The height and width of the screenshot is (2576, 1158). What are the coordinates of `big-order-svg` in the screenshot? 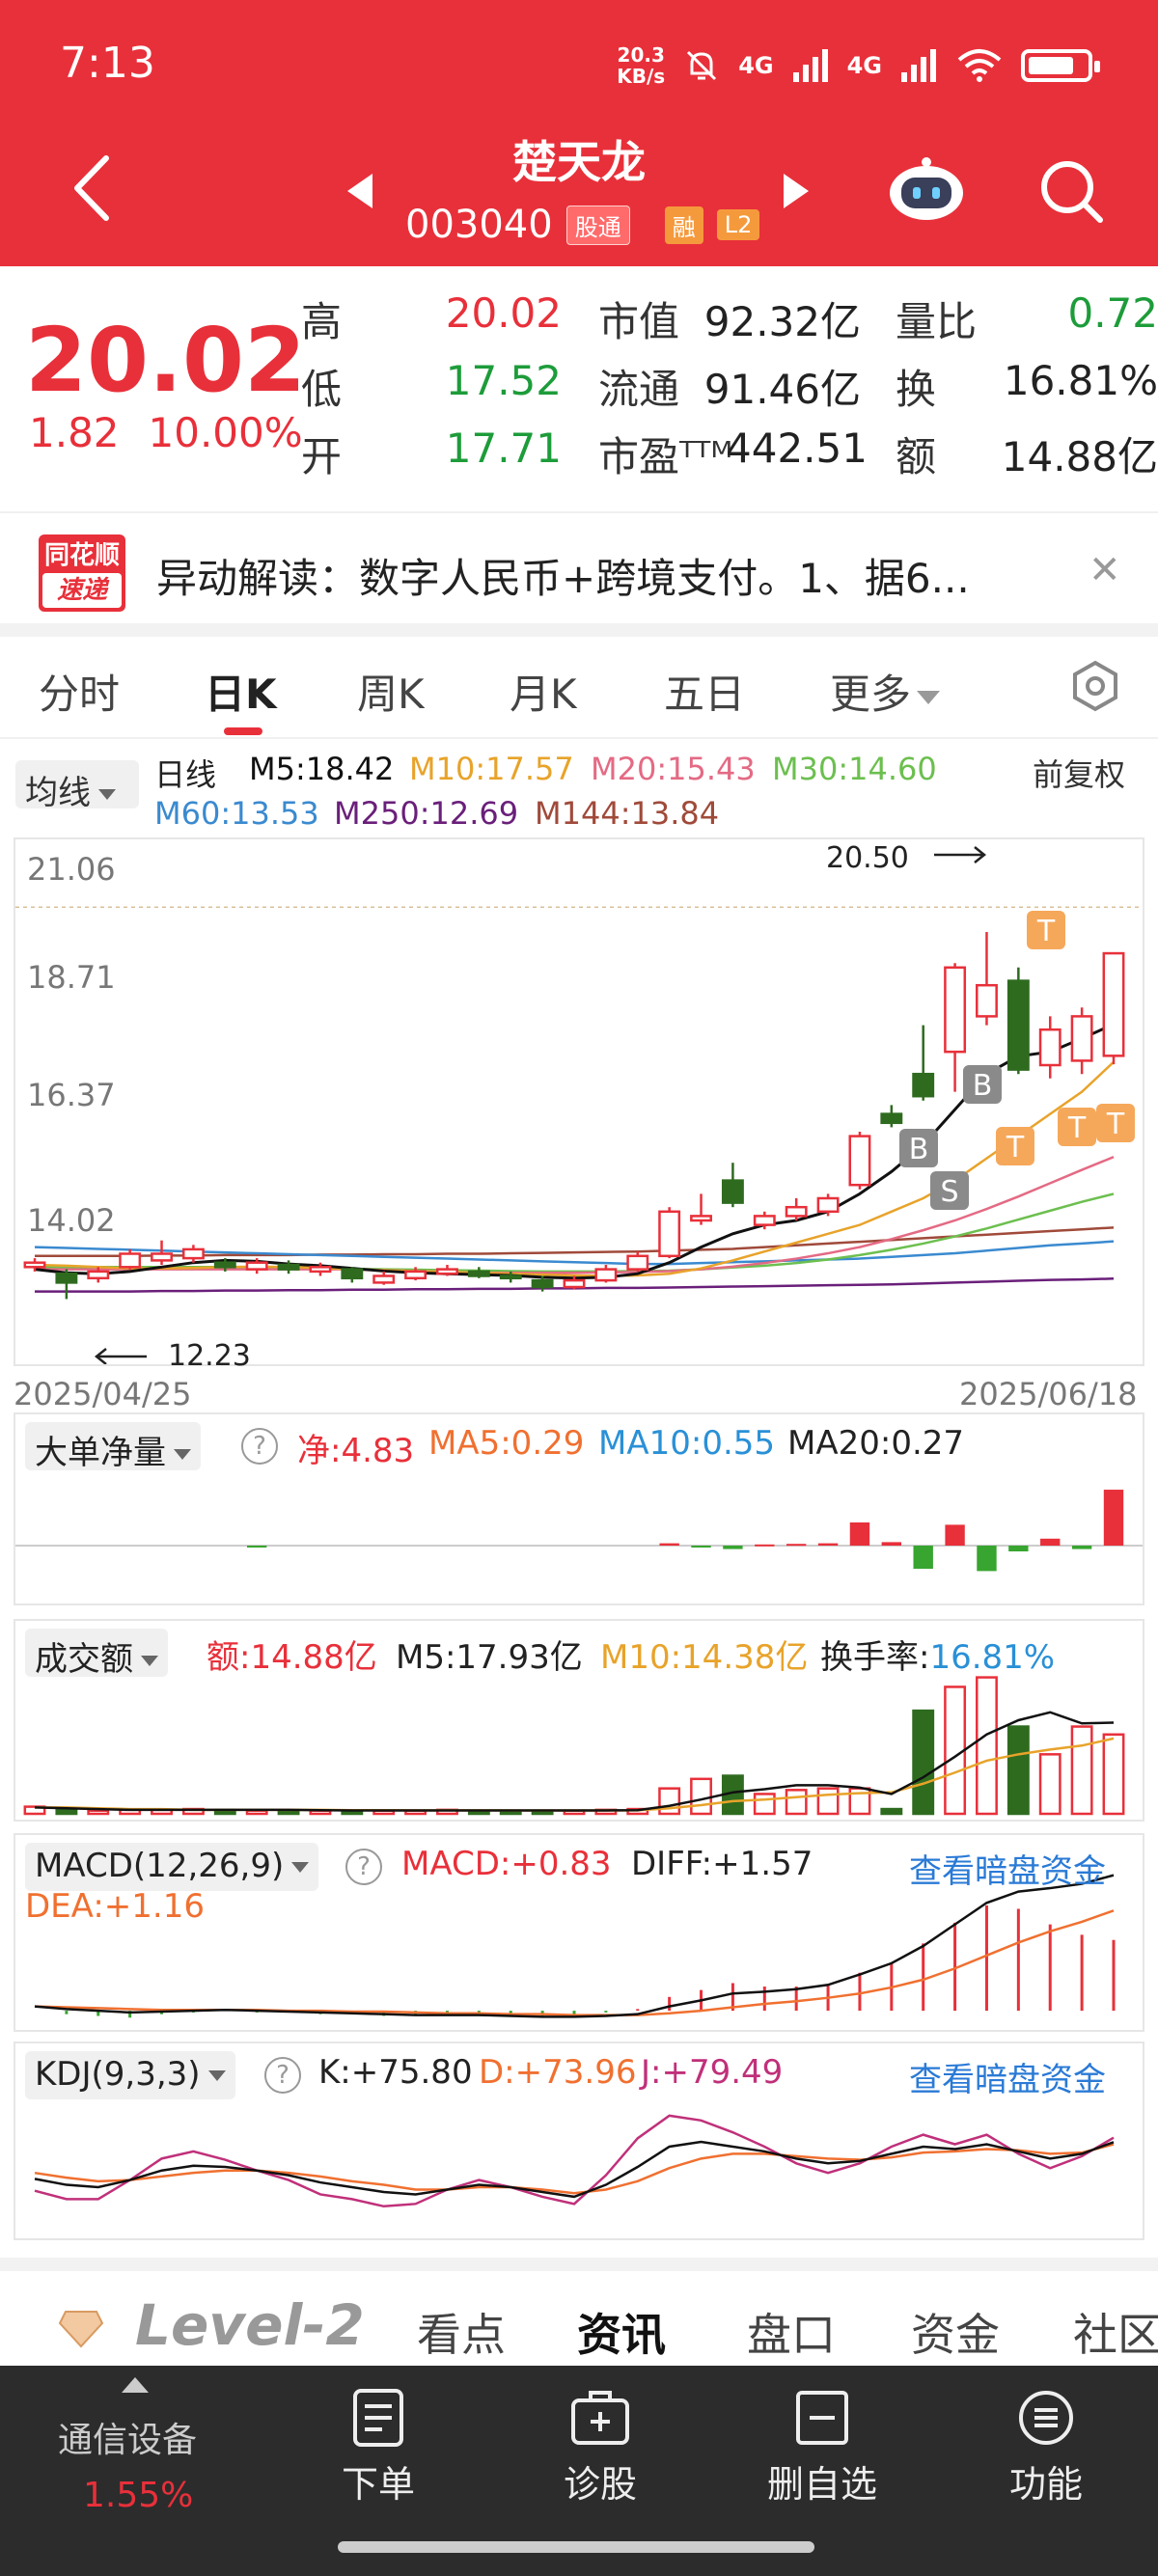 It's located at (579, 1531).